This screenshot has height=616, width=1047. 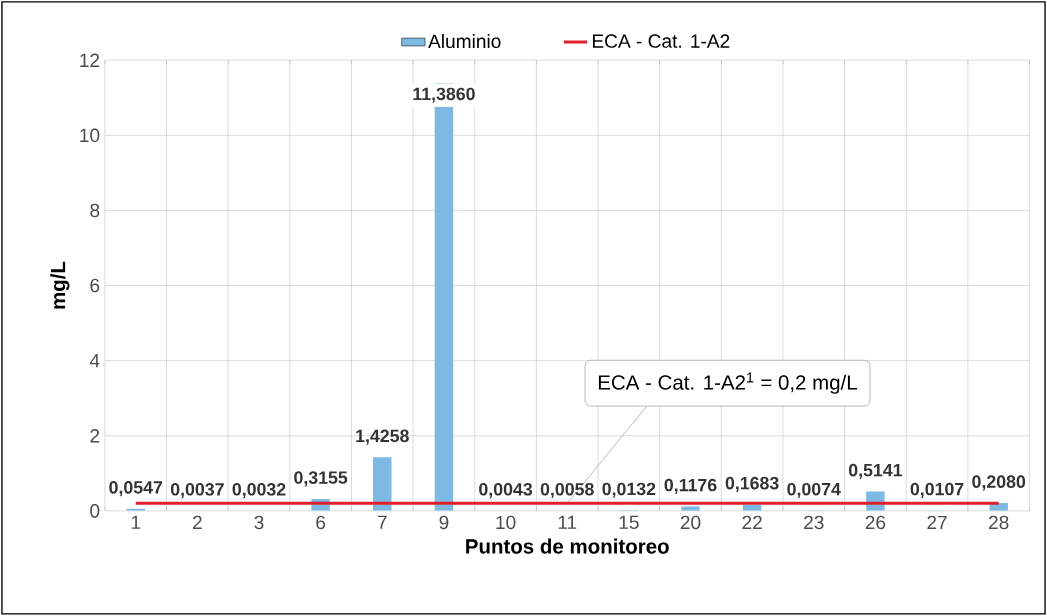 What do you see at coordinates (95, 210) in the screenshot?
I see `y-tick-label: 8` at bounding box center [95, 210].